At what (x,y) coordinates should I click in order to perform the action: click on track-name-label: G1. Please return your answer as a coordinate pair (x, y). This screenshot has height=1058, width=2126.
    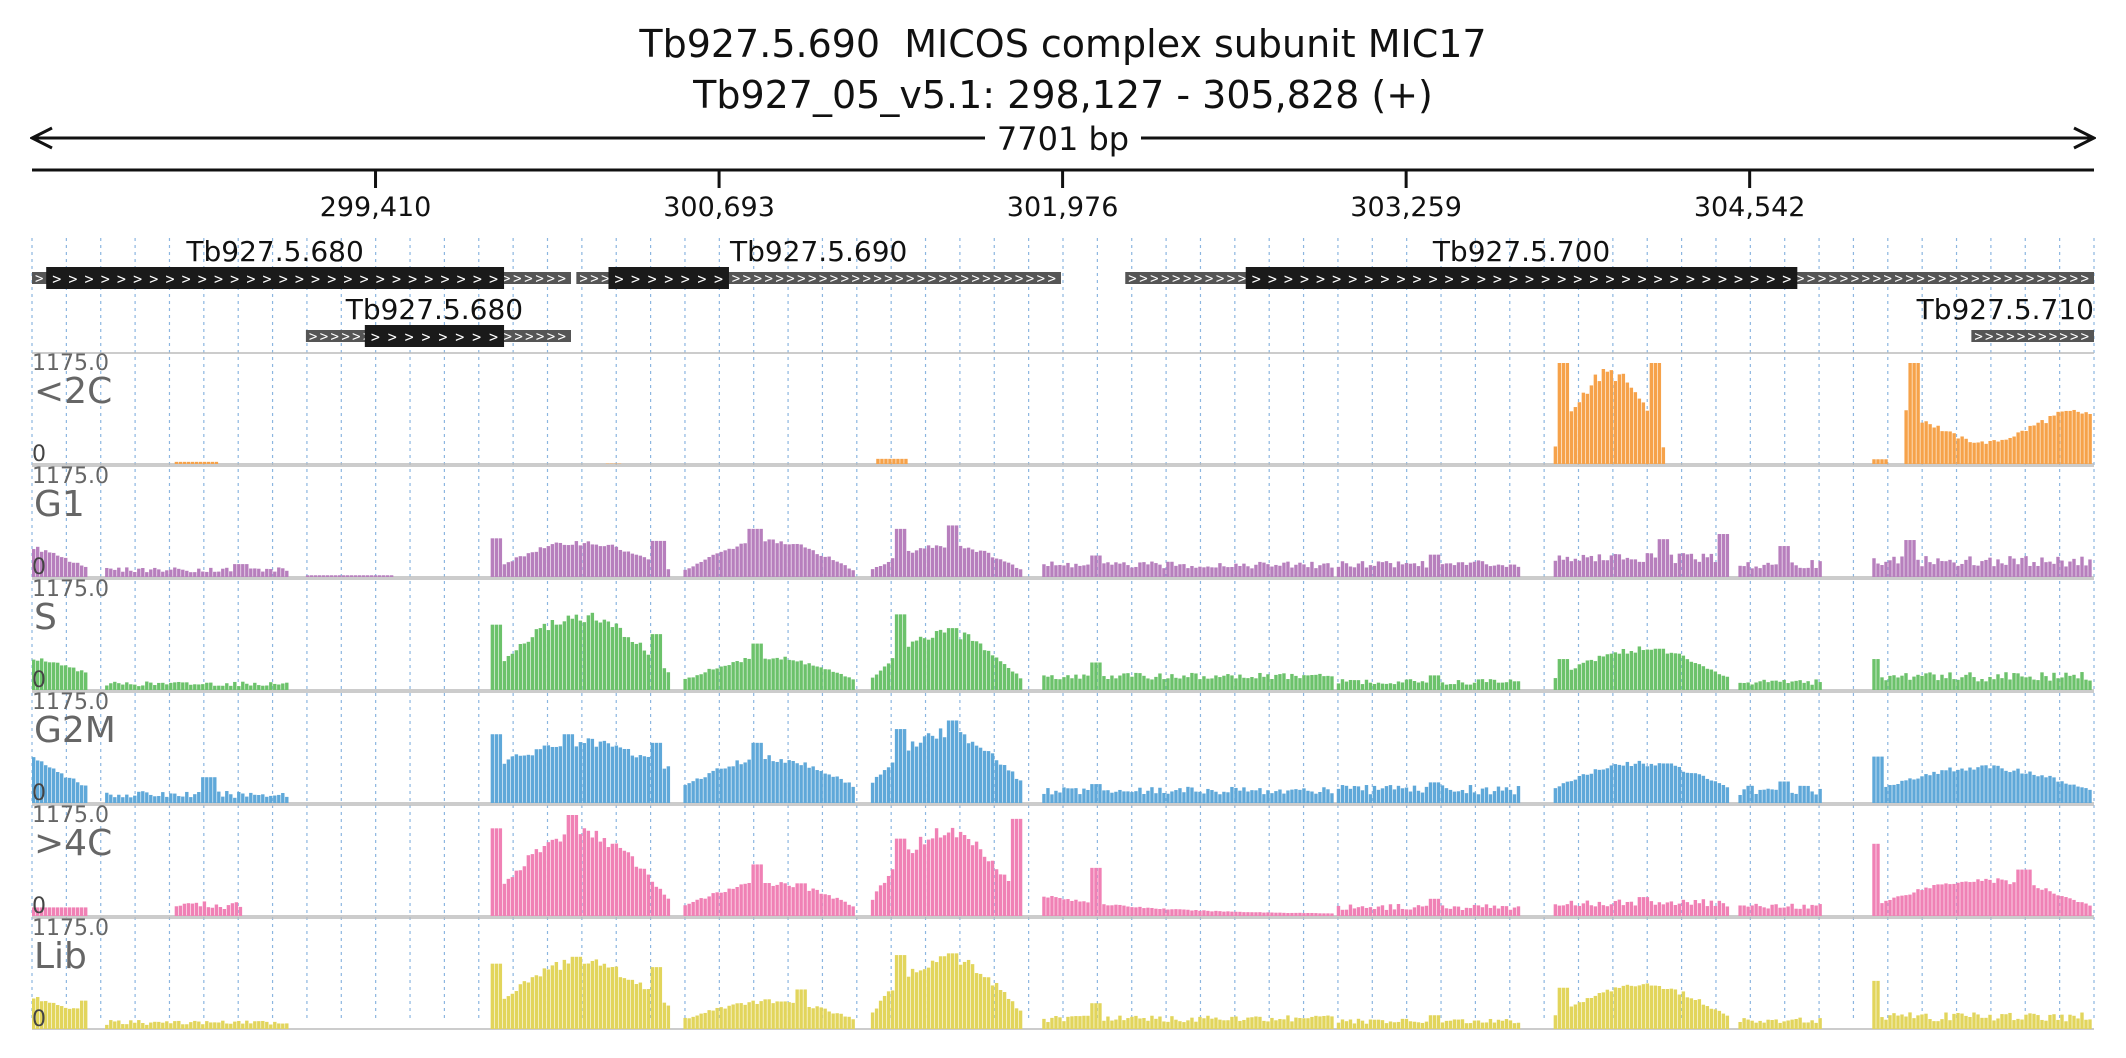
    Looking at the image, I should click on (59, 504).